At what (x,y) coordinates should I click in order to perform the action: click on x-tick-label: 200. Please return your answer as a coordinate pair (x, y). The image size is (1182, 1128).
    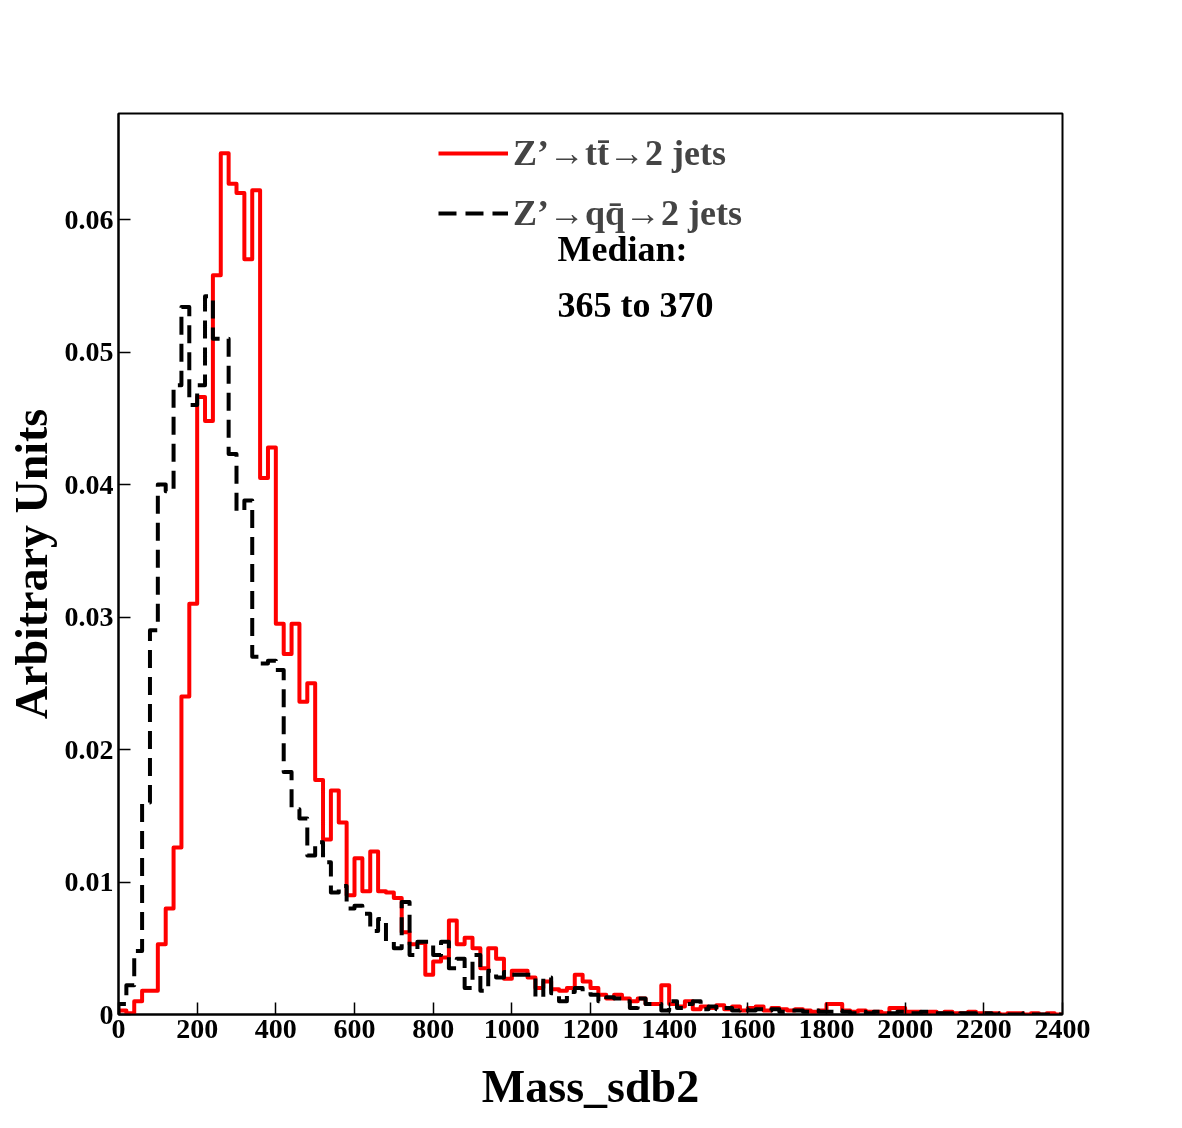
    Looking at the image, I should click on (197, 1028).